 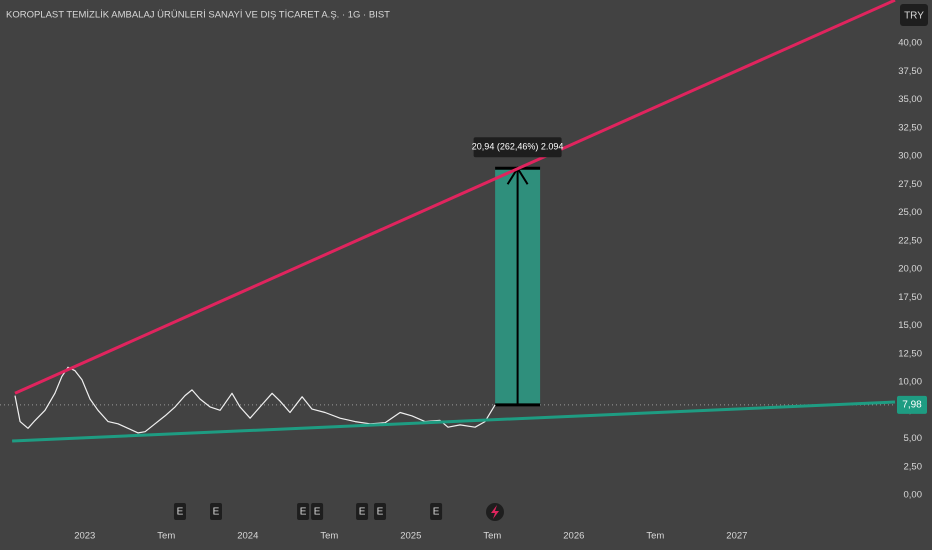 I want to click on currency: TRY, so click(x=914, y=16).